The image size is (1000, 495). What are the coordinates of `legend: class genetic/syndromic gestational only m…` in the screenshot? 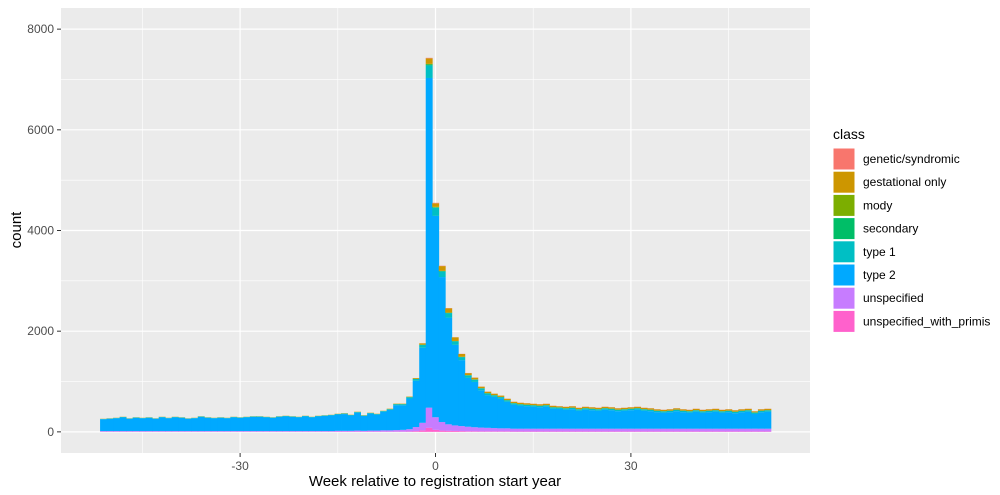 It's located at (911, 229).